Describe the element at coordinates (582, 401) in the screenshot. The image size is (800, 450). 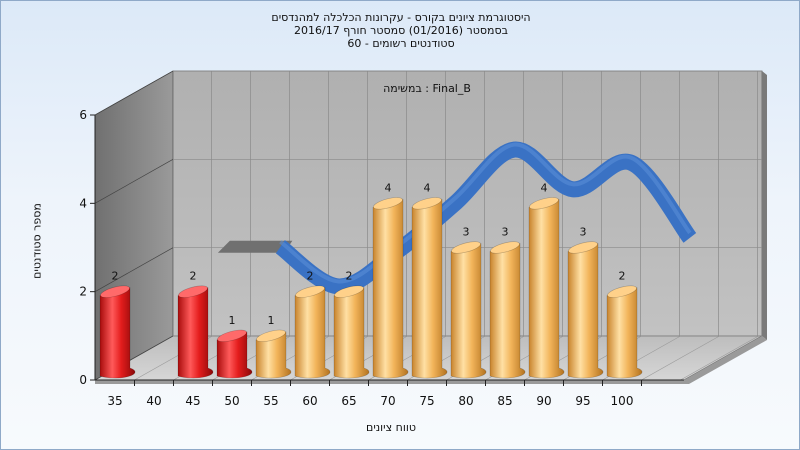
I see `x-tick-label: 95` at that location.